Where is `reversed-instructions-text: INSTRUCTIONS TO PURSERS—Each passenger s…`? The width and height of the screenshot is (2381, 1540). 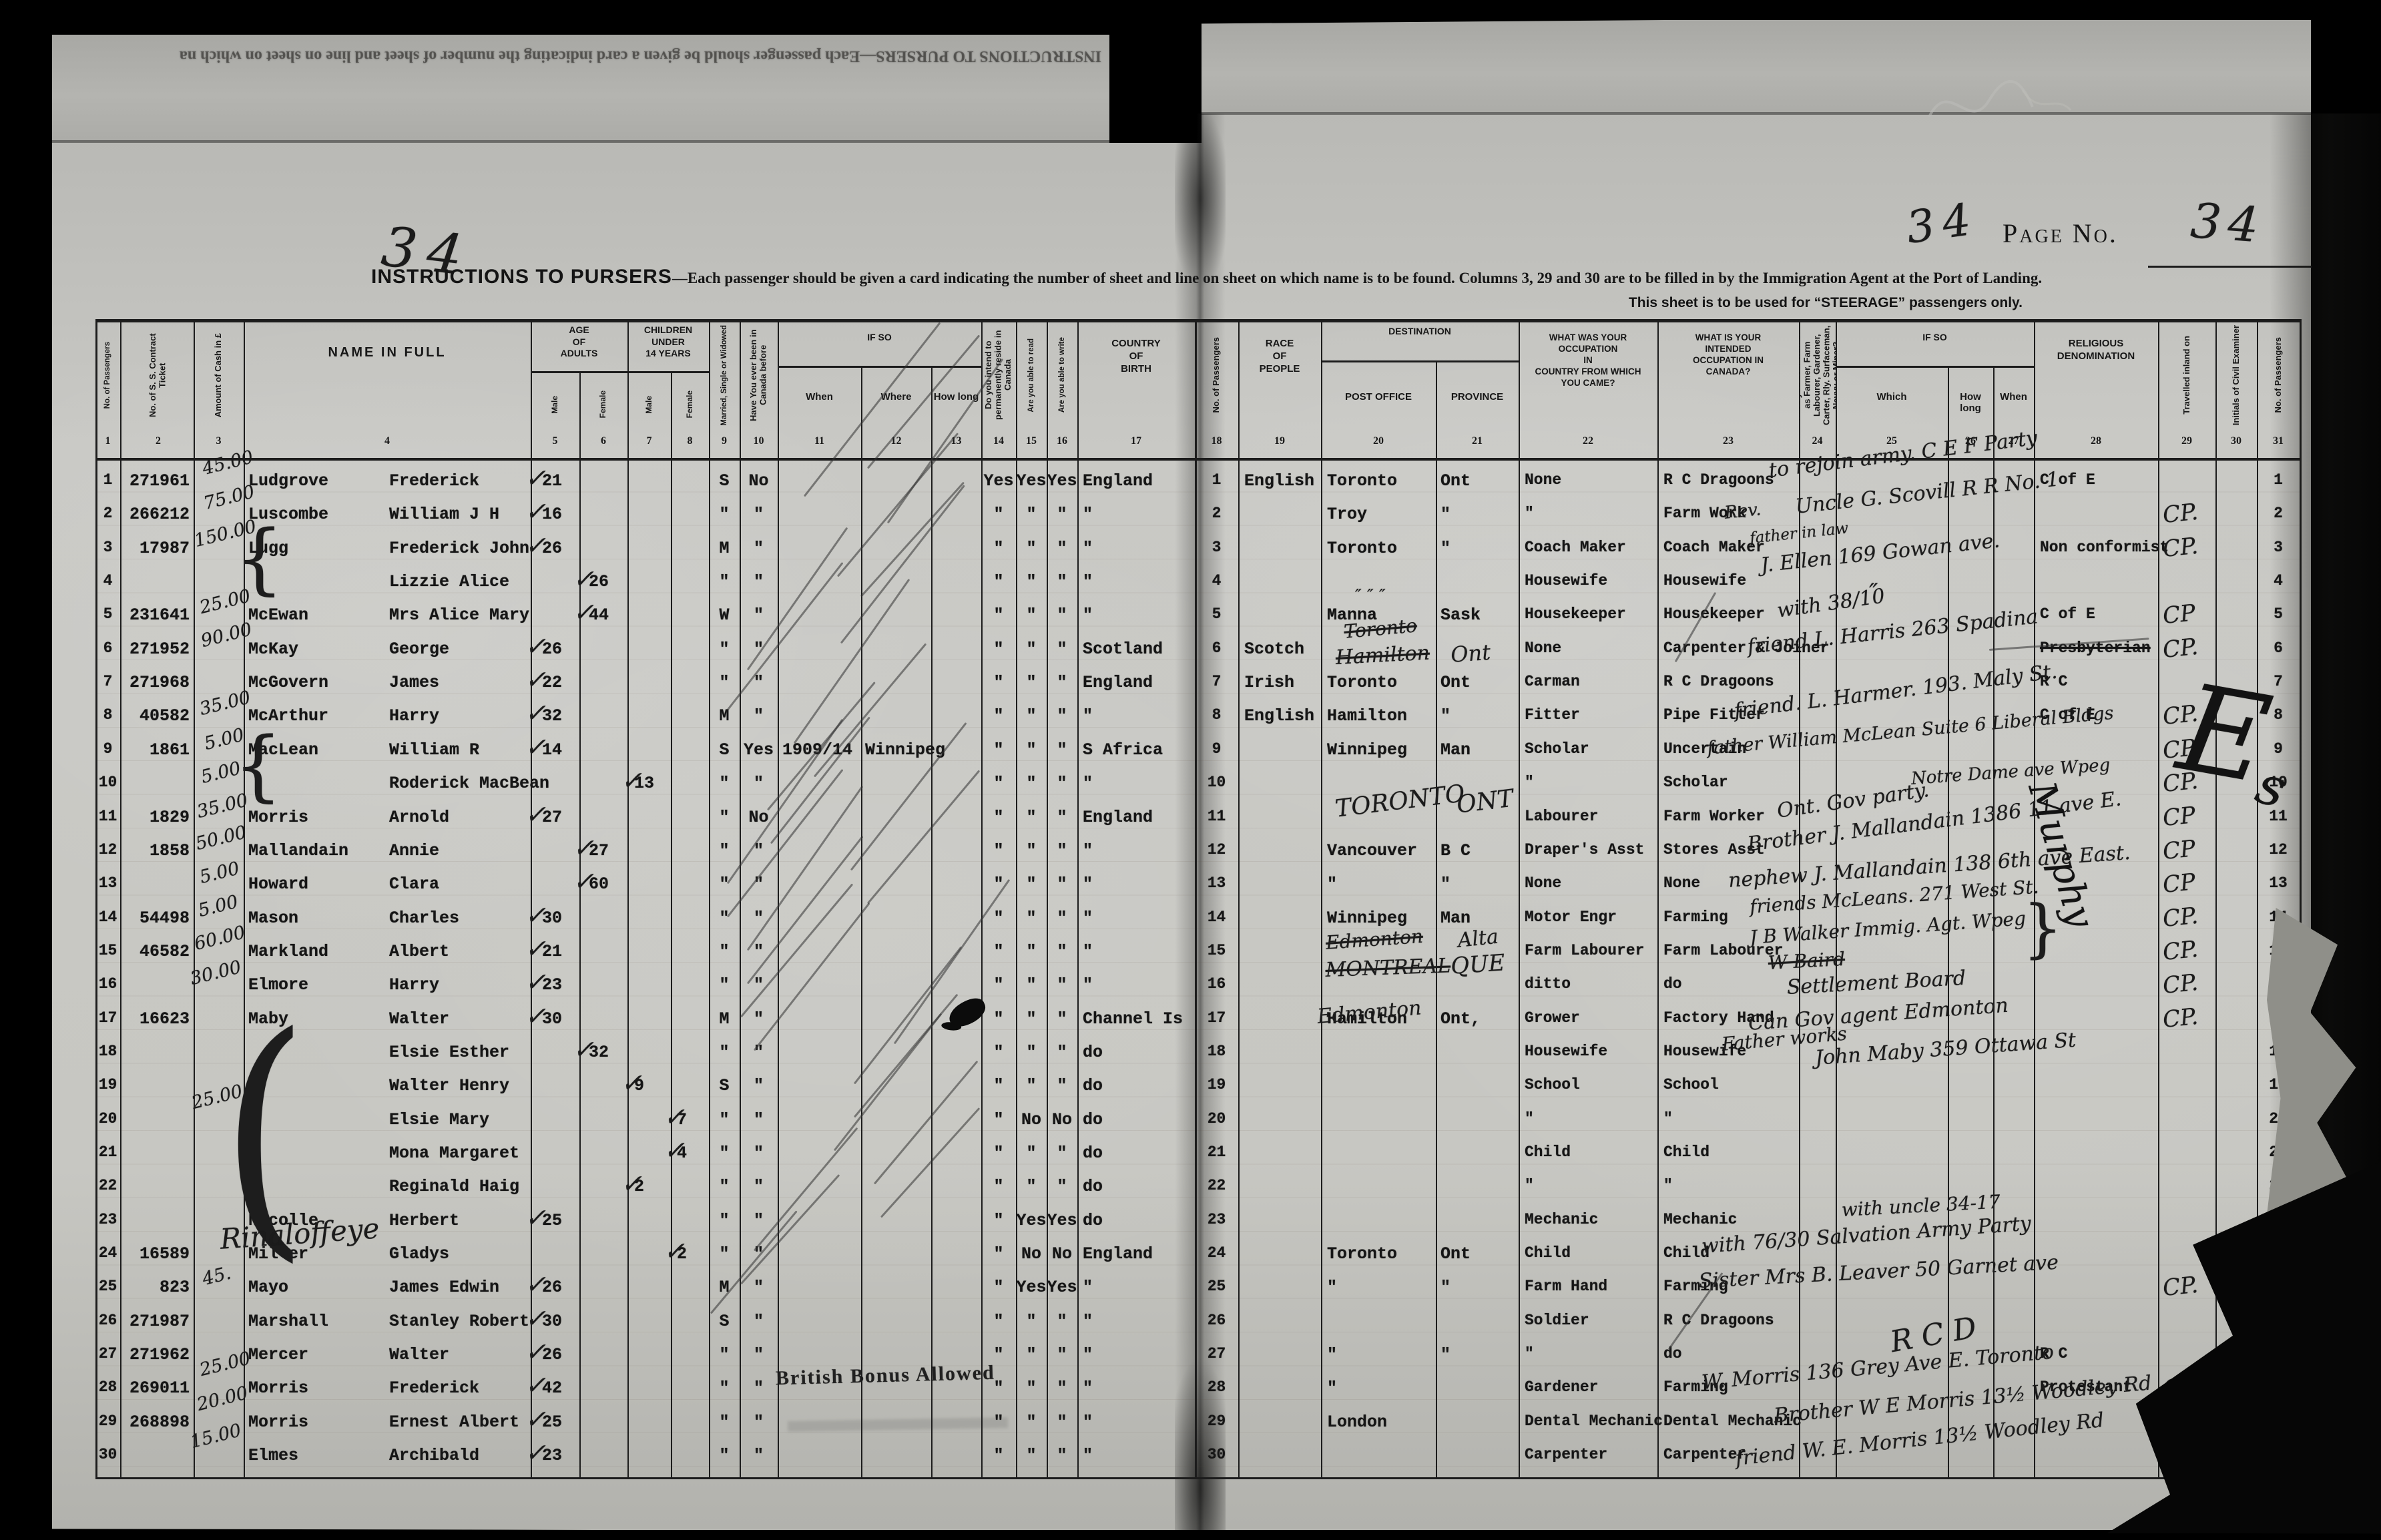 reversed-instructions-text: INSTRUCTIONS TO PURSERS—Each passenger s… is located at coordinates (640, 56).